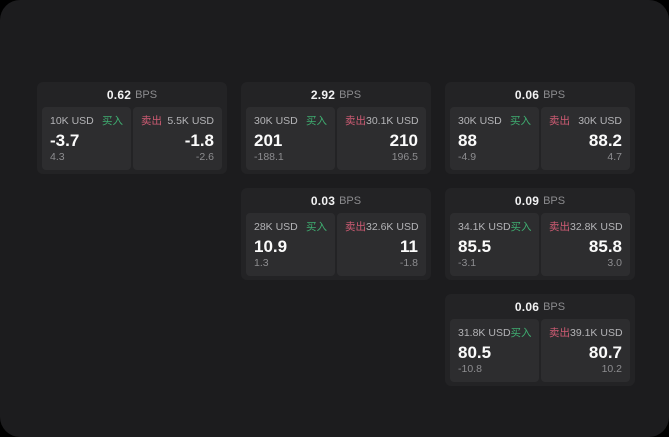  What do you see at coordinates (467, 140) in the screenshot?
I see `buy-price: 88` at bounding box center [467, 140].